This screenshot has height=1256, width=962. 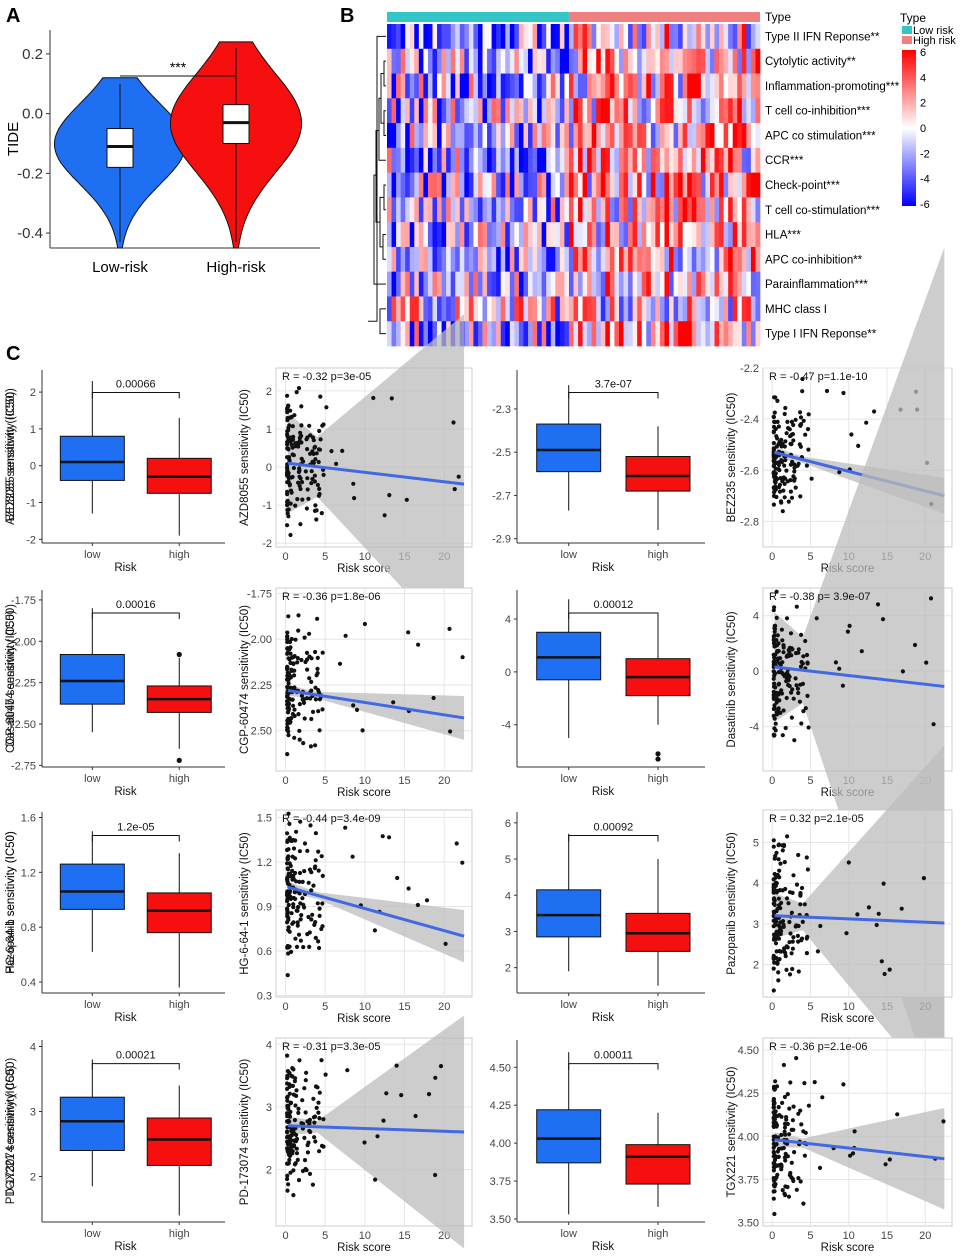 I want to click on box-y-tick-label: 3.50, so click(x=500, y=1220).